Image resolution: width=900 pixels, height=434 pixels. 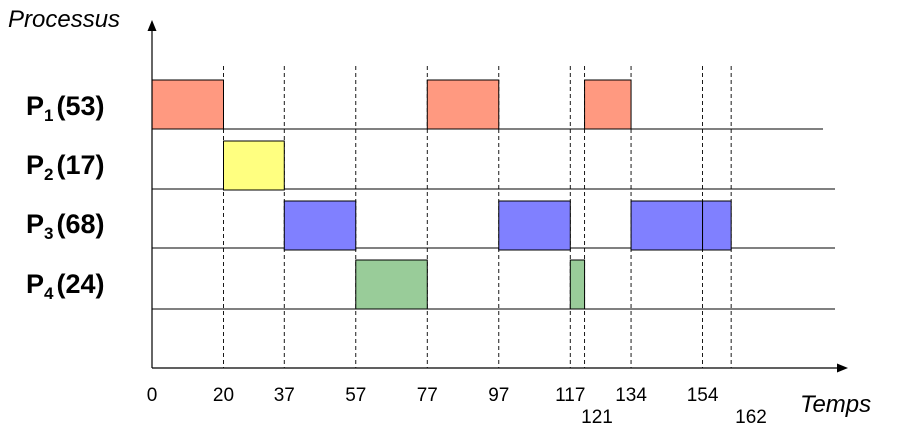 I want to click on execution-bar-p2, so click(x=254, y=165).